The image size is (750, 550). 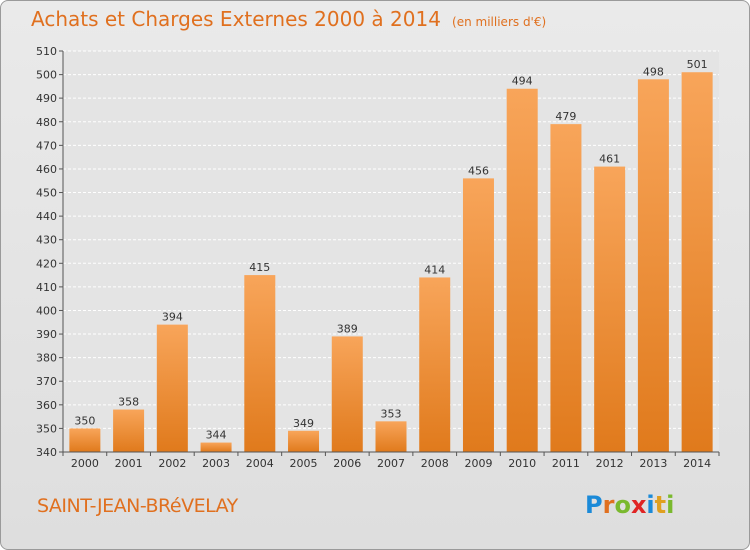 I want to click on x-tick-label: 2004, so click(x=260, y=463).